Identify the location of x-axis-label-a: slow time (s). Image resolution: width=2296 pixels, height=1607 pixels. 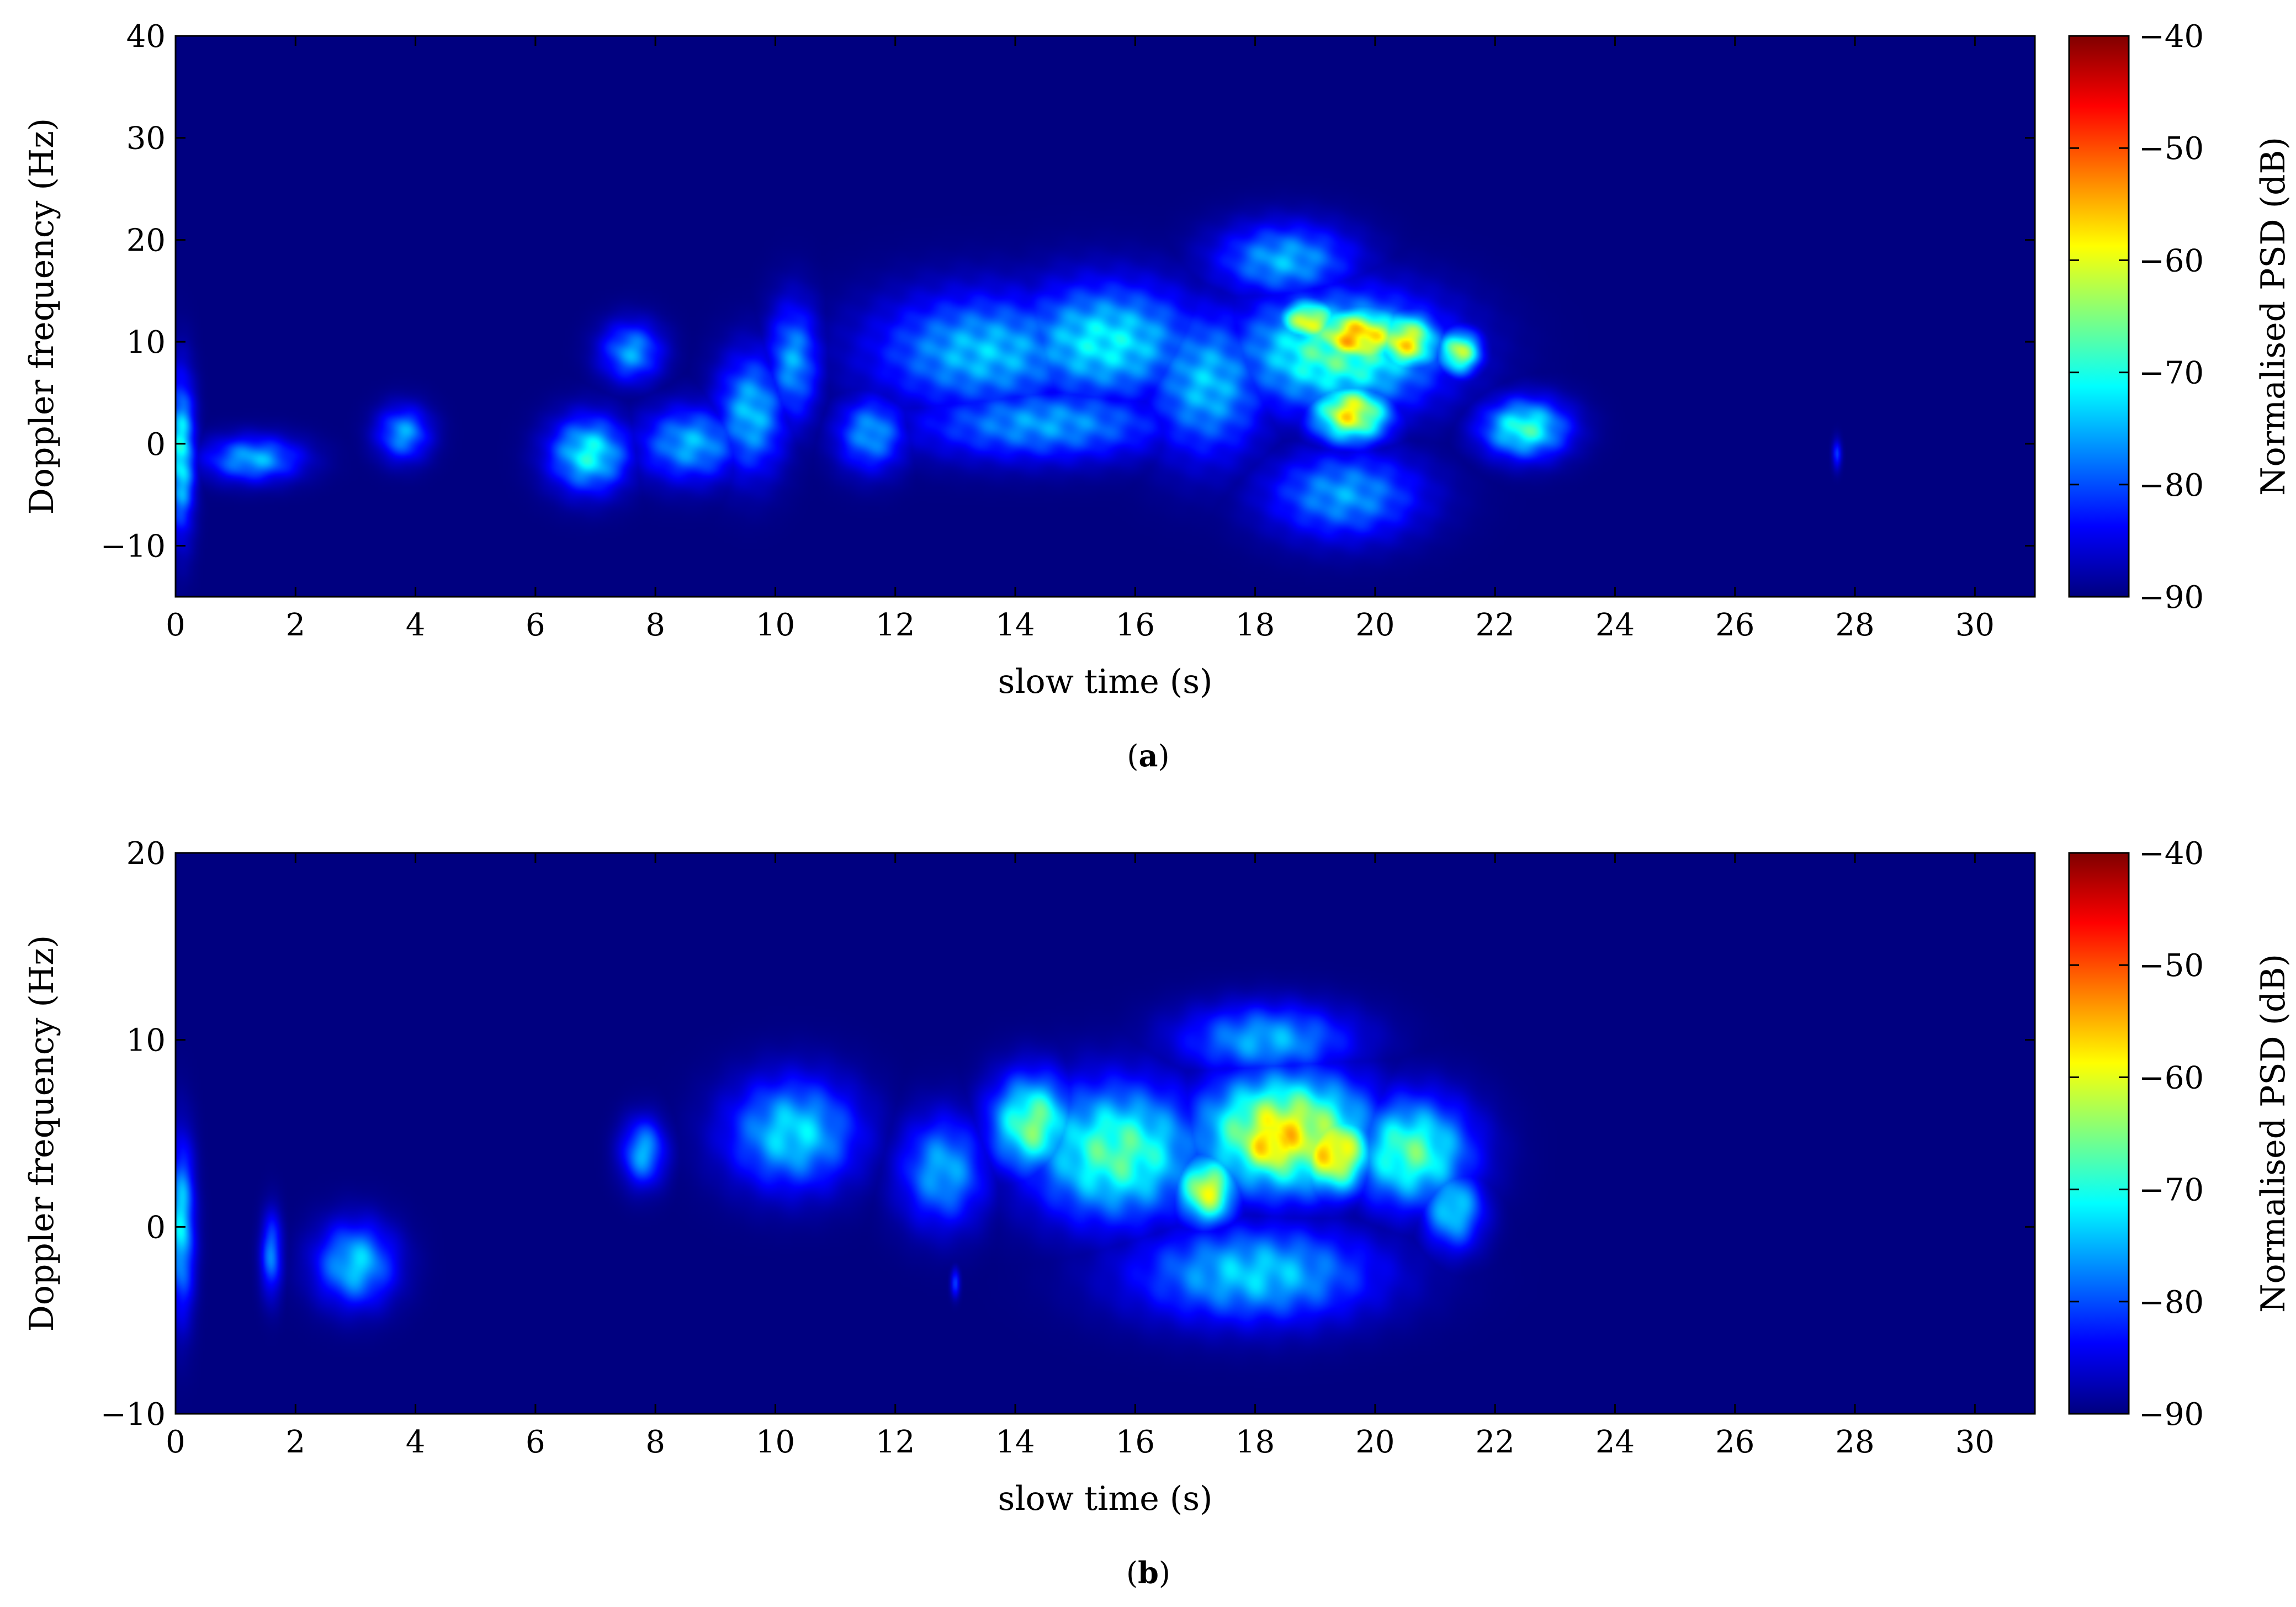
(1105, 681).